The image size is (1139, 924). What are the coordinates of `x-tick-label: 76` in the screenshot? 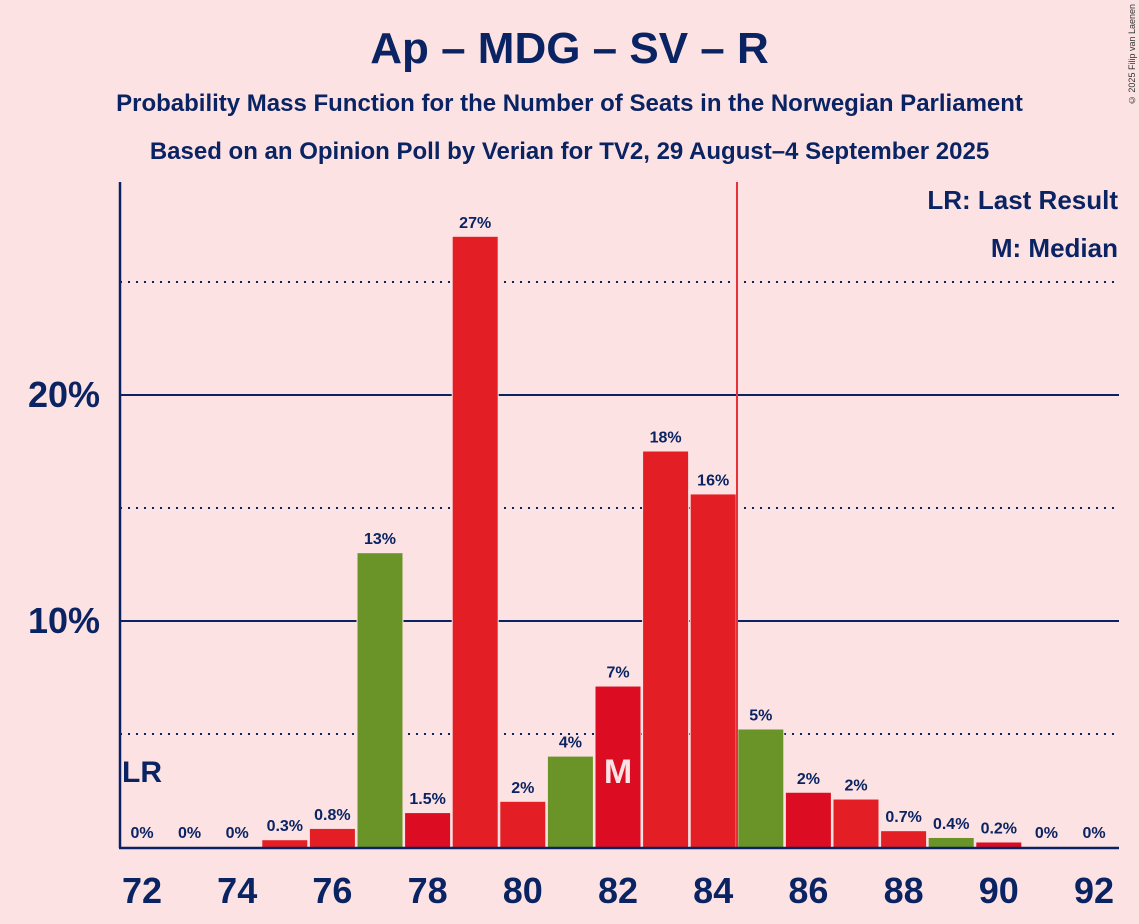 It's located at (332, 890).